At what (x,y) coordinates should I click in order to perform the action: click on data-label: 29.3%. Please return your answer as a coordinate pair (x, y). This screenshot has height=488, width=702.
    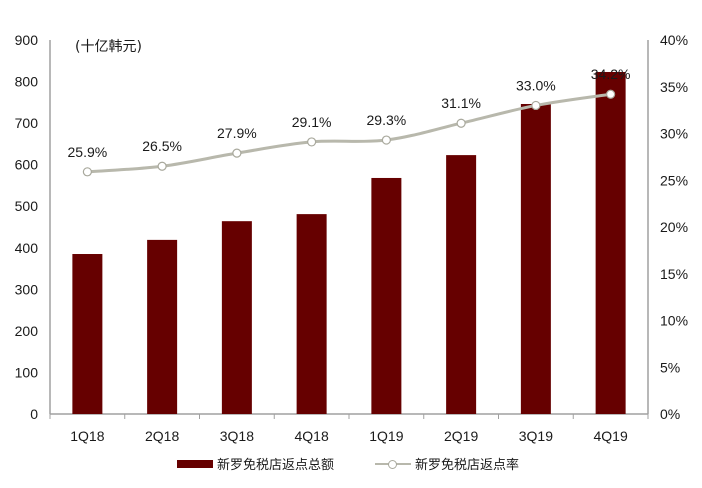
    Looking at the image, I should click on (387, 120).